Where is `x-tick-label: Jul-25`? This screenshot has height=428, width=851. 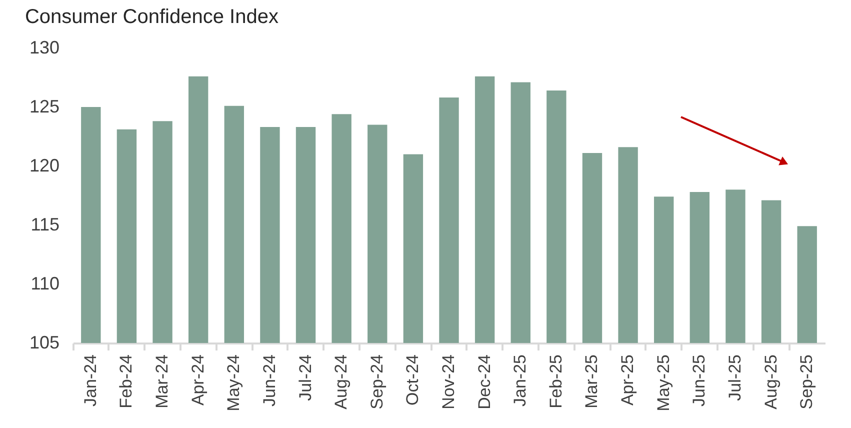
x-tick-label: Jul-25 is located at coordinates (734, 377).